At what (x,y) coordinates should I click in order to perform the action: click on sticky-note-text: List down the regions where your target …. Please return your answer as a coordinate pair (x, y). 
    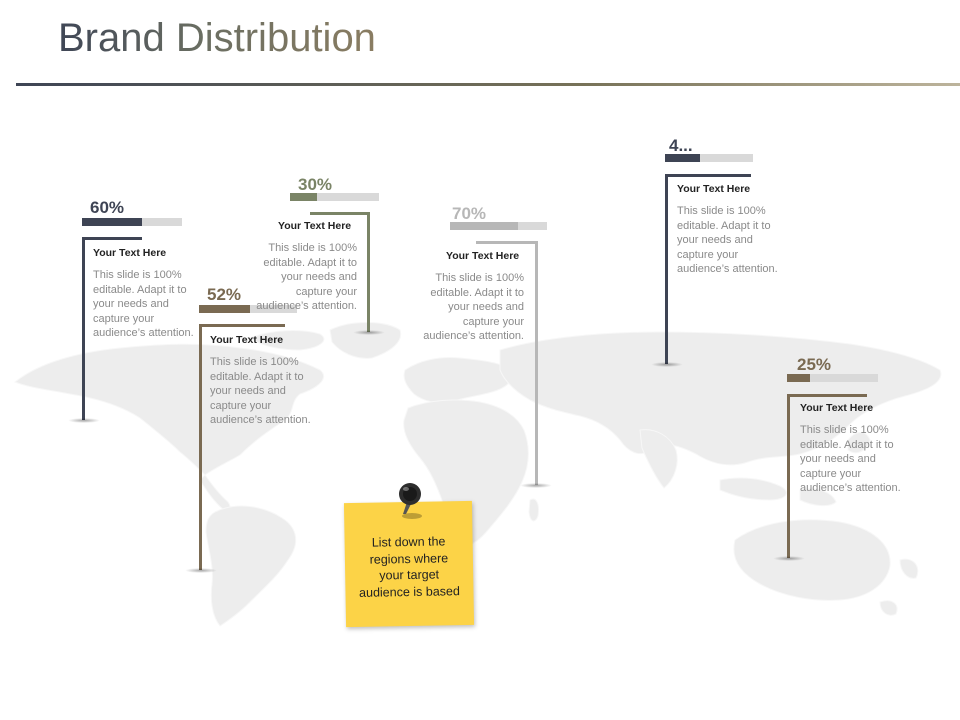
    Looking at the image, I should click on (409, 567).